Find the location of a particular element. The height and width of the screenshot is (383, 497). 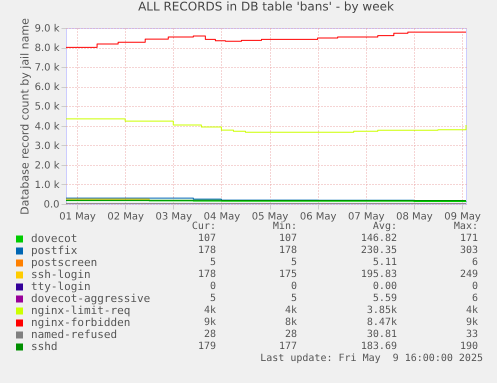

legend-label: sshd is located at coordinates (44, 346).